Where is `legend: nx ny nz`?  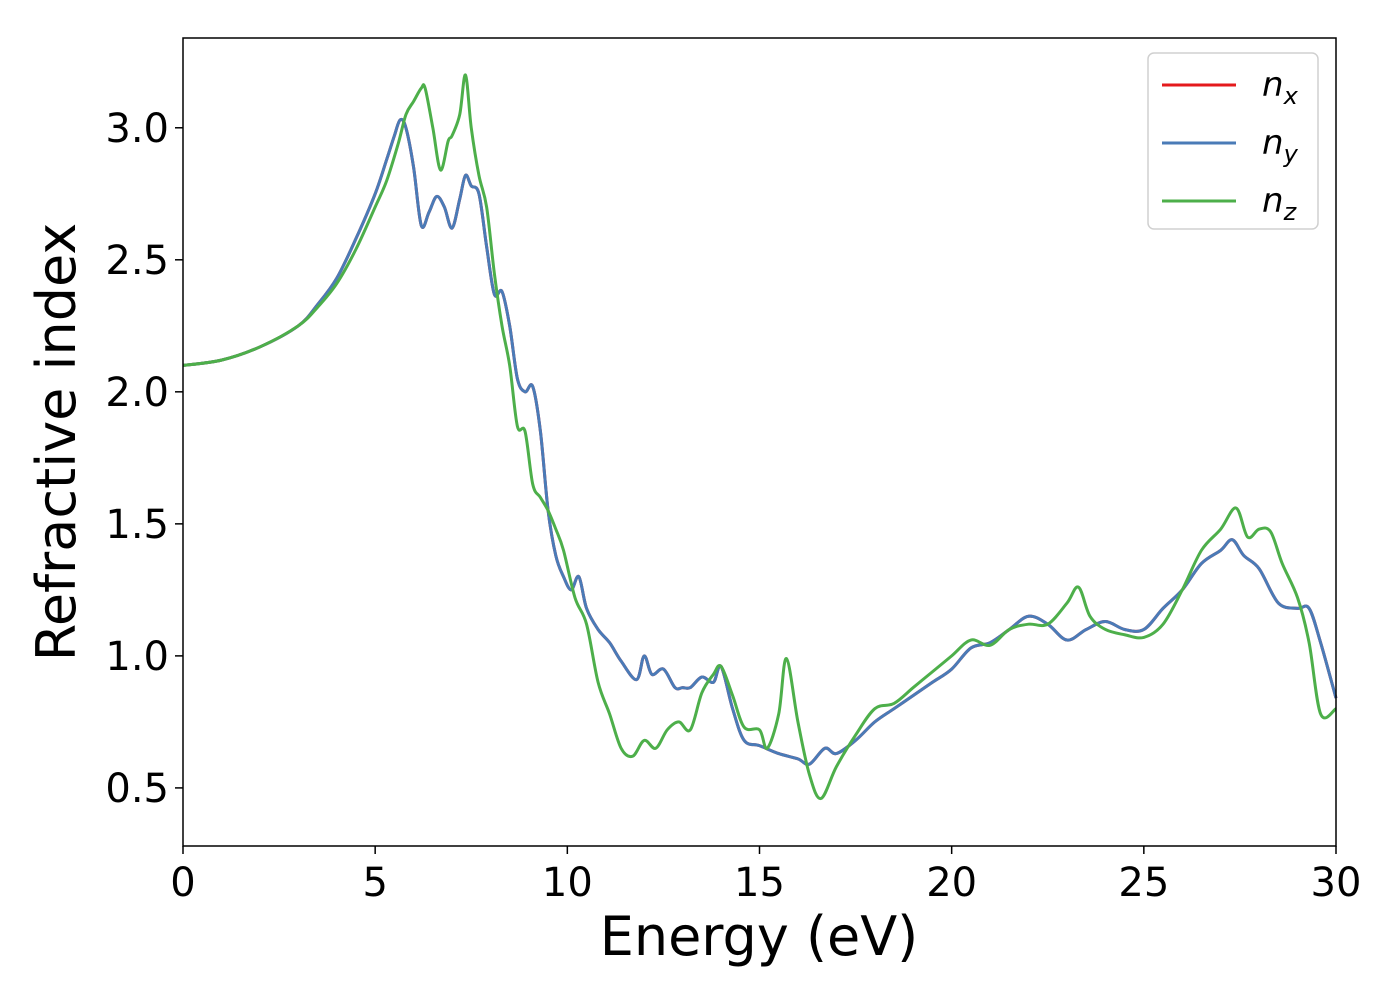
legend: nx ny nz is located at coordinates (1233, 141).